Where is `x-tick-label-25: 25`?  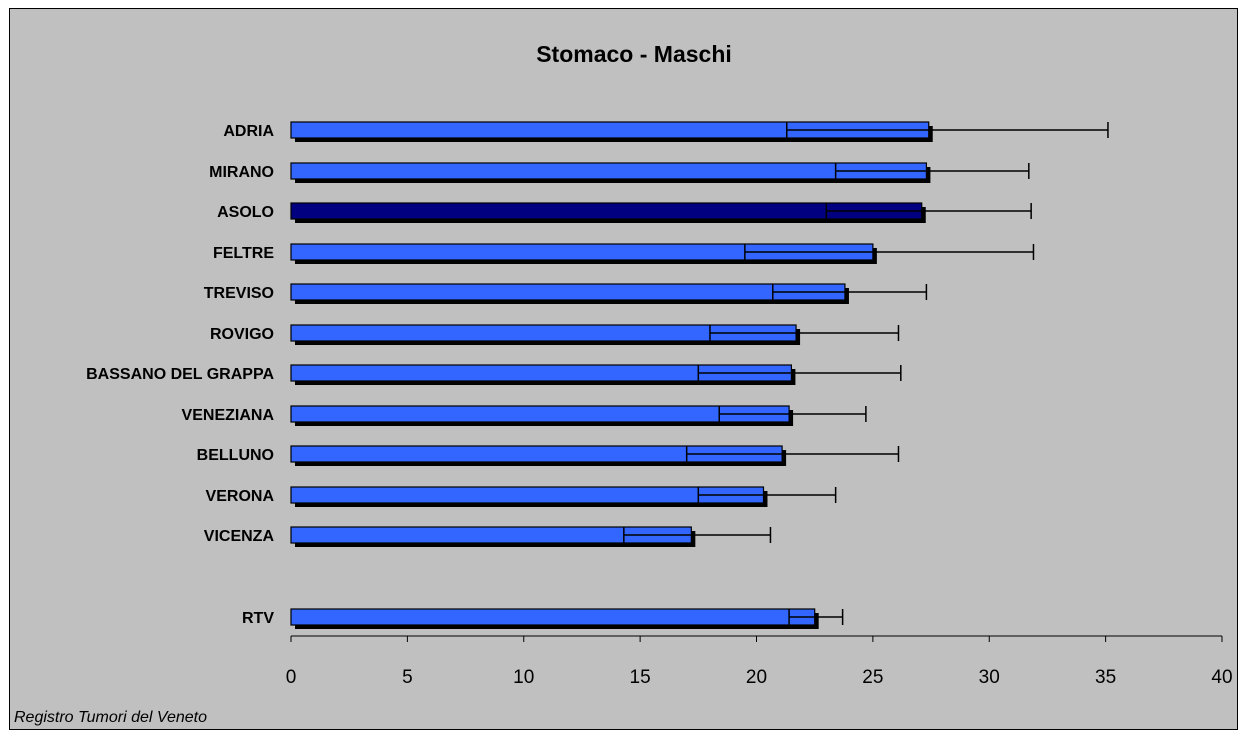 x-tick-label-25: 25 is located at coordinates (872, 677).